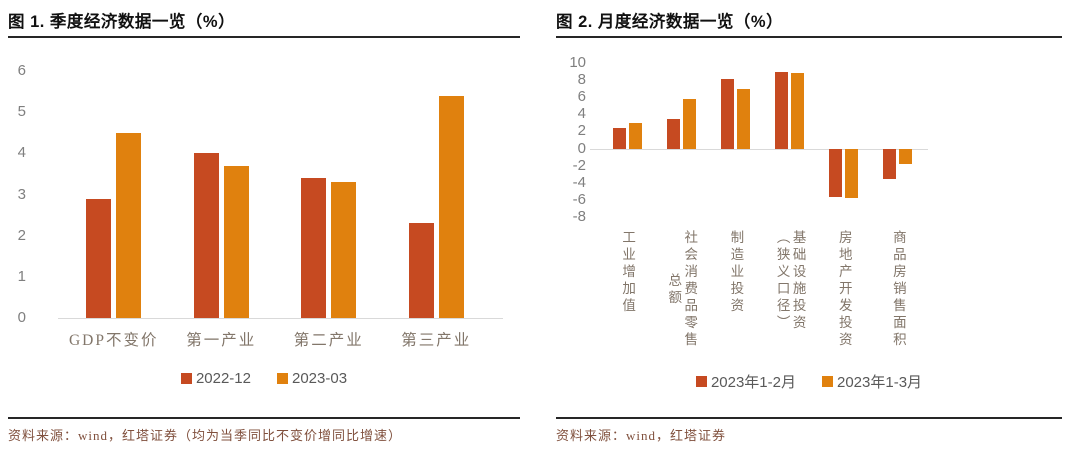  What do you see at coordinates (579, 199) in the screenshot?
I see `y-axis-tick-label: -6` at bounding box center [579, 199].